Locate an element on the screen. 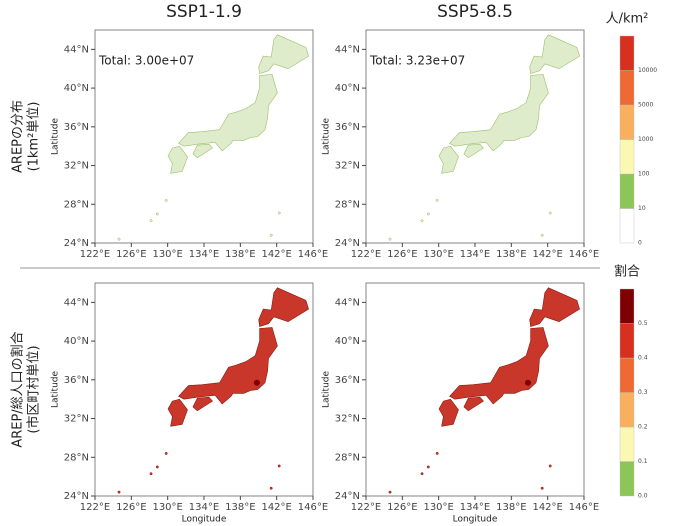 Image resolution: width=680 pixels, height=526 pixels. hotspot is located at coordinates (256, 382).